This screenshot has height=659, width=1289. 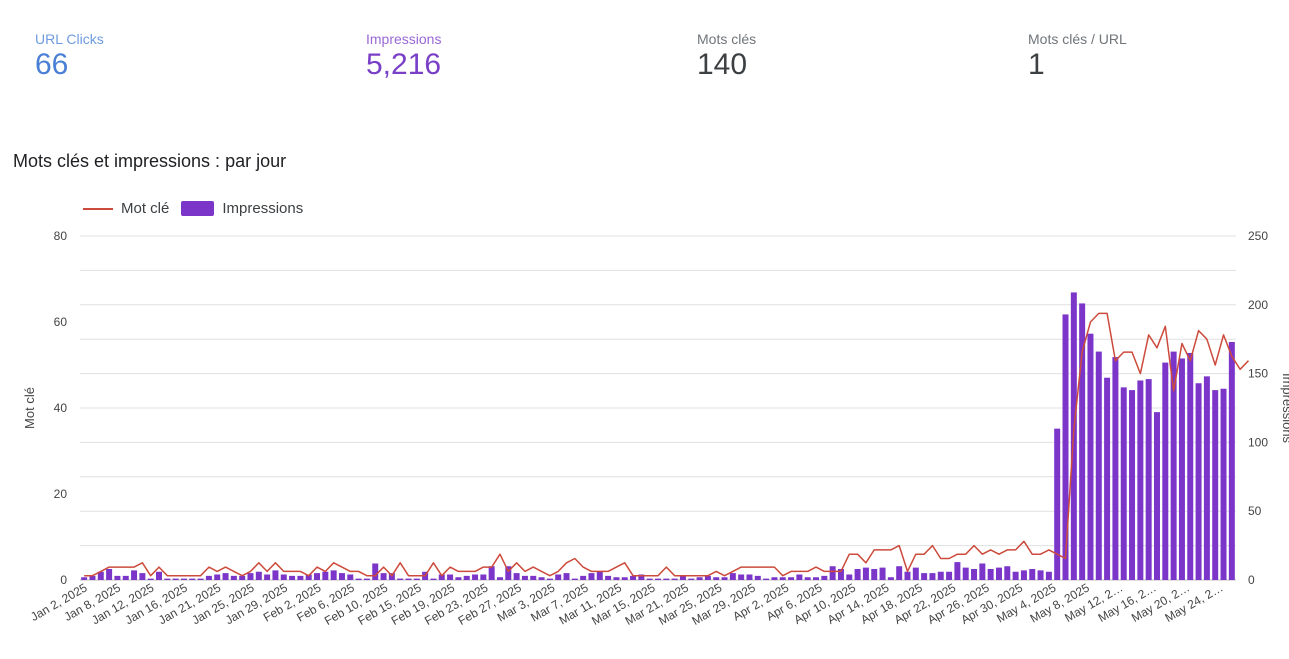 What do you see at coordinates (727, 39) in the screenshot?
I see `kpi-label: Mots clés` at bounding box center [727, 39].